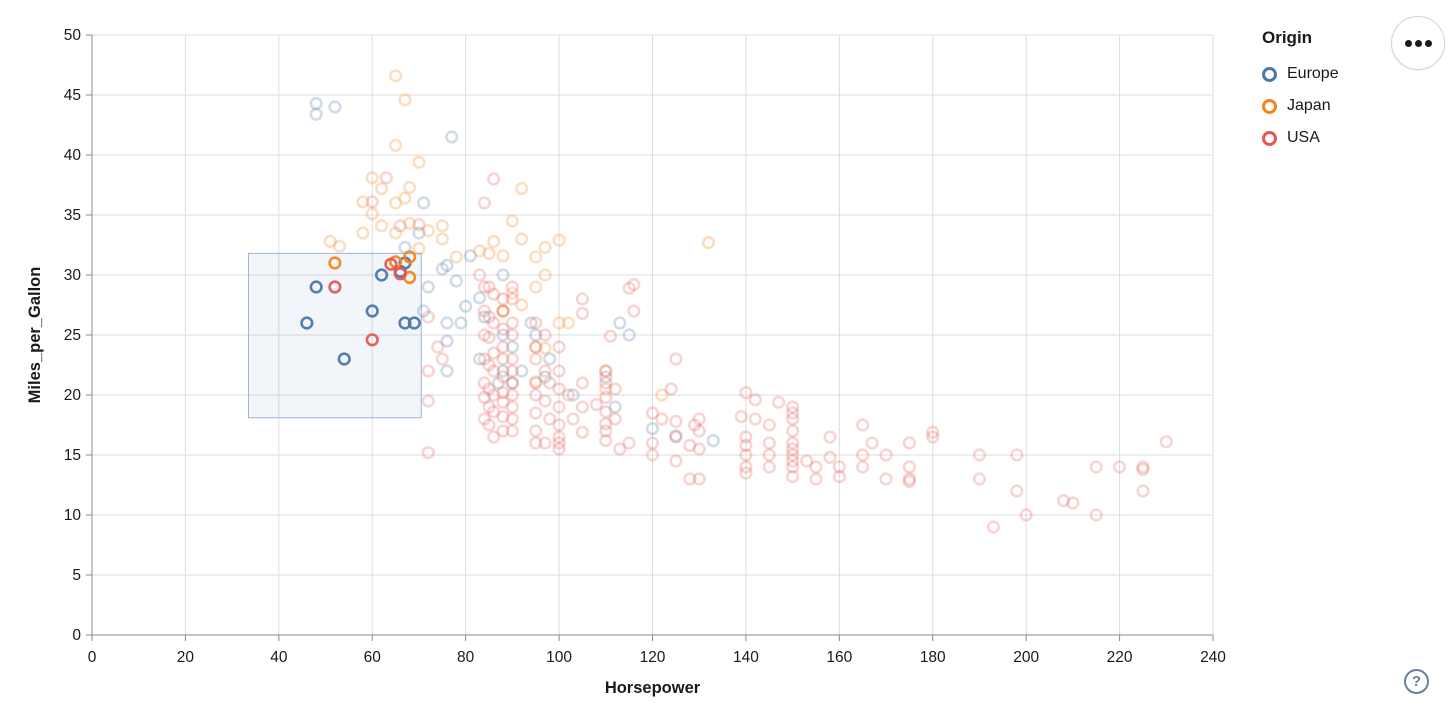 The width and height of the screenshot is (1454, 717). Describe the element at coordinates (72, 215) in the screenshot. I see `y-tick-label: 35` at that location.